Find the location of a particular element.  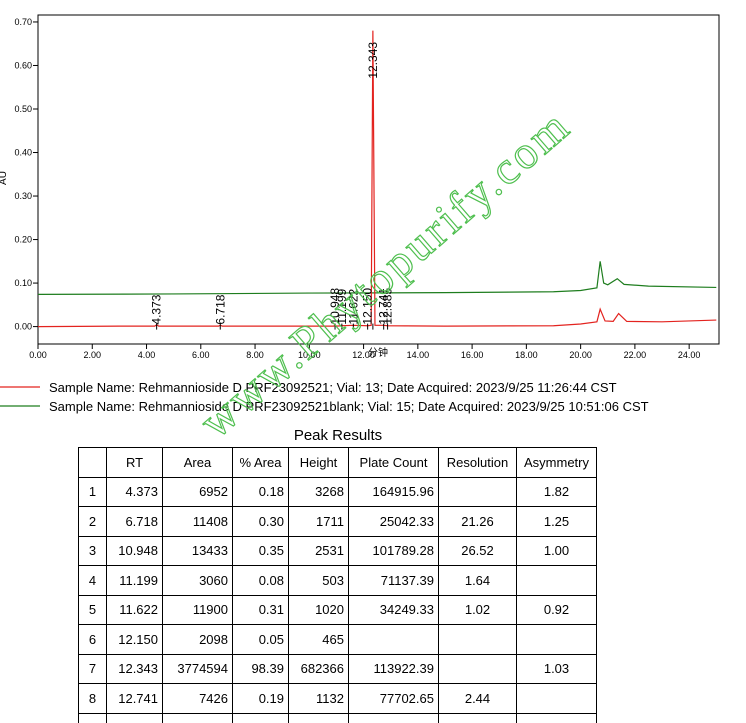

table-cell: 503 is located at coordinates (318, 580).